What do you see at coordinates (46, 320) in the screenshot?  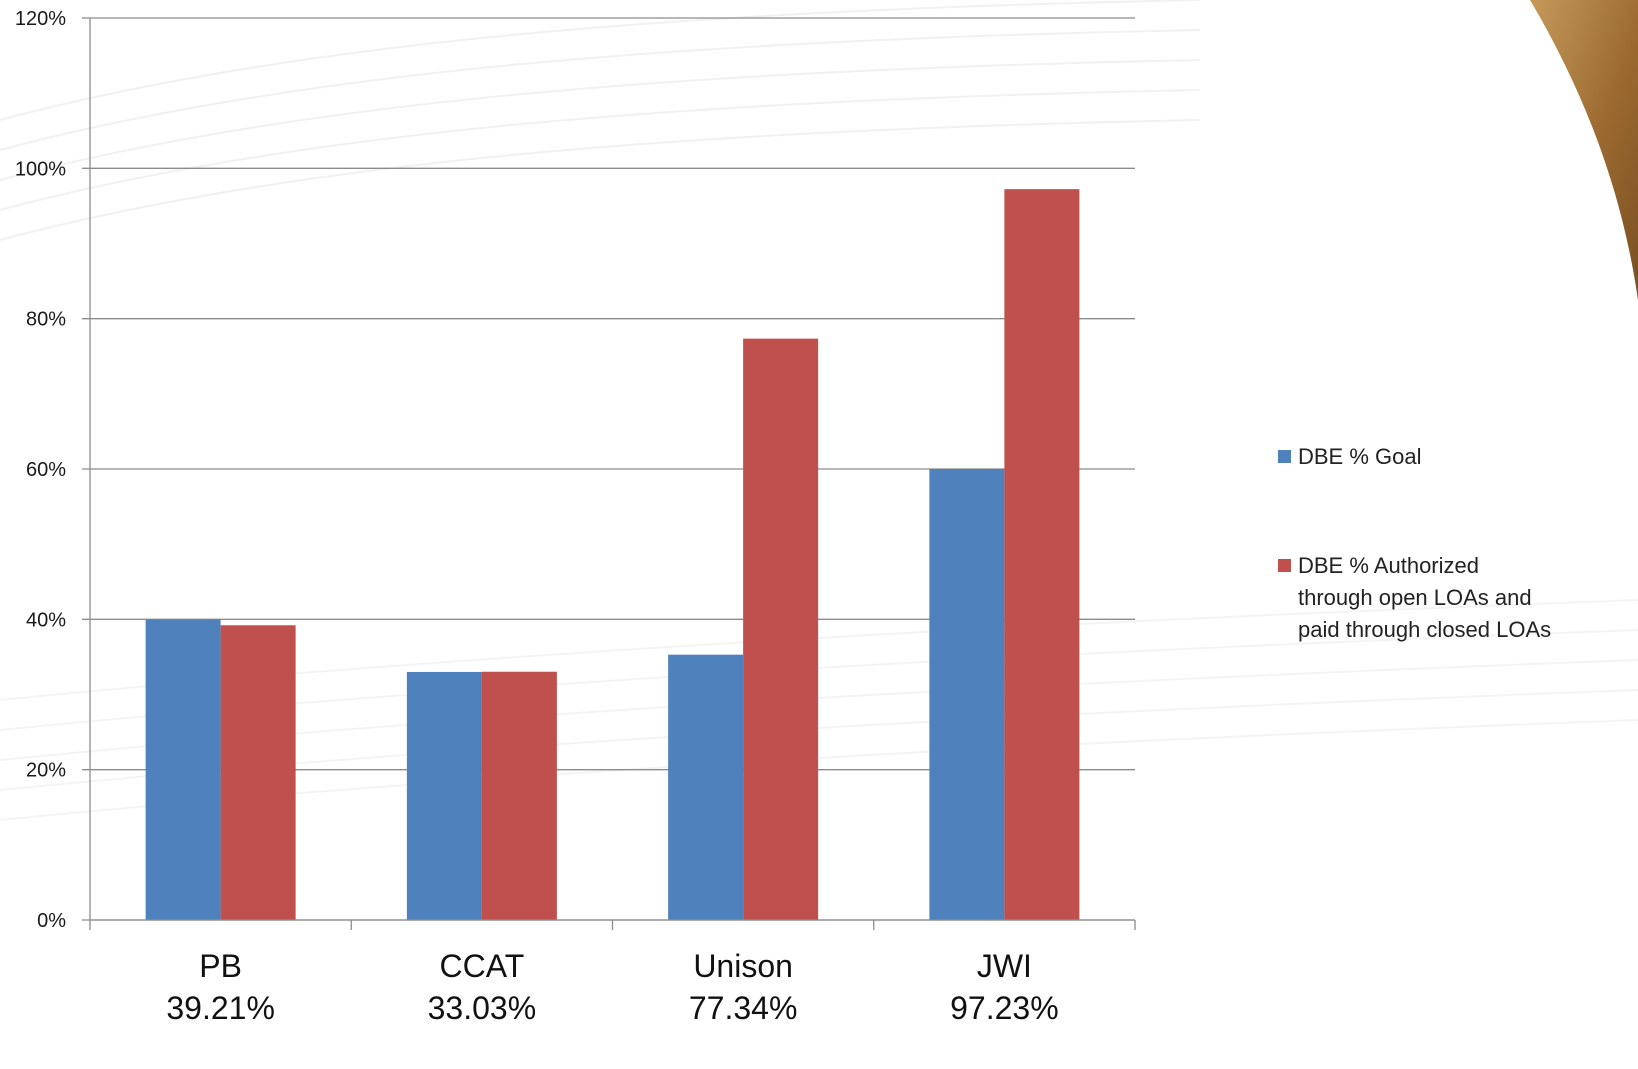 I see `y-tick-label: 80%` at bounding box center [46, 320].